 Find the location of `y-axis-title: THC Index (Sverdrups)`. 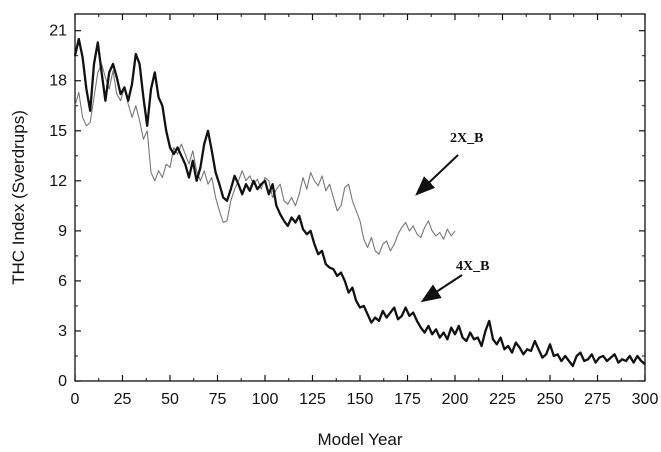

y-axis-title: THC Index (Sverdrups) is located at coordinates (18, 197).